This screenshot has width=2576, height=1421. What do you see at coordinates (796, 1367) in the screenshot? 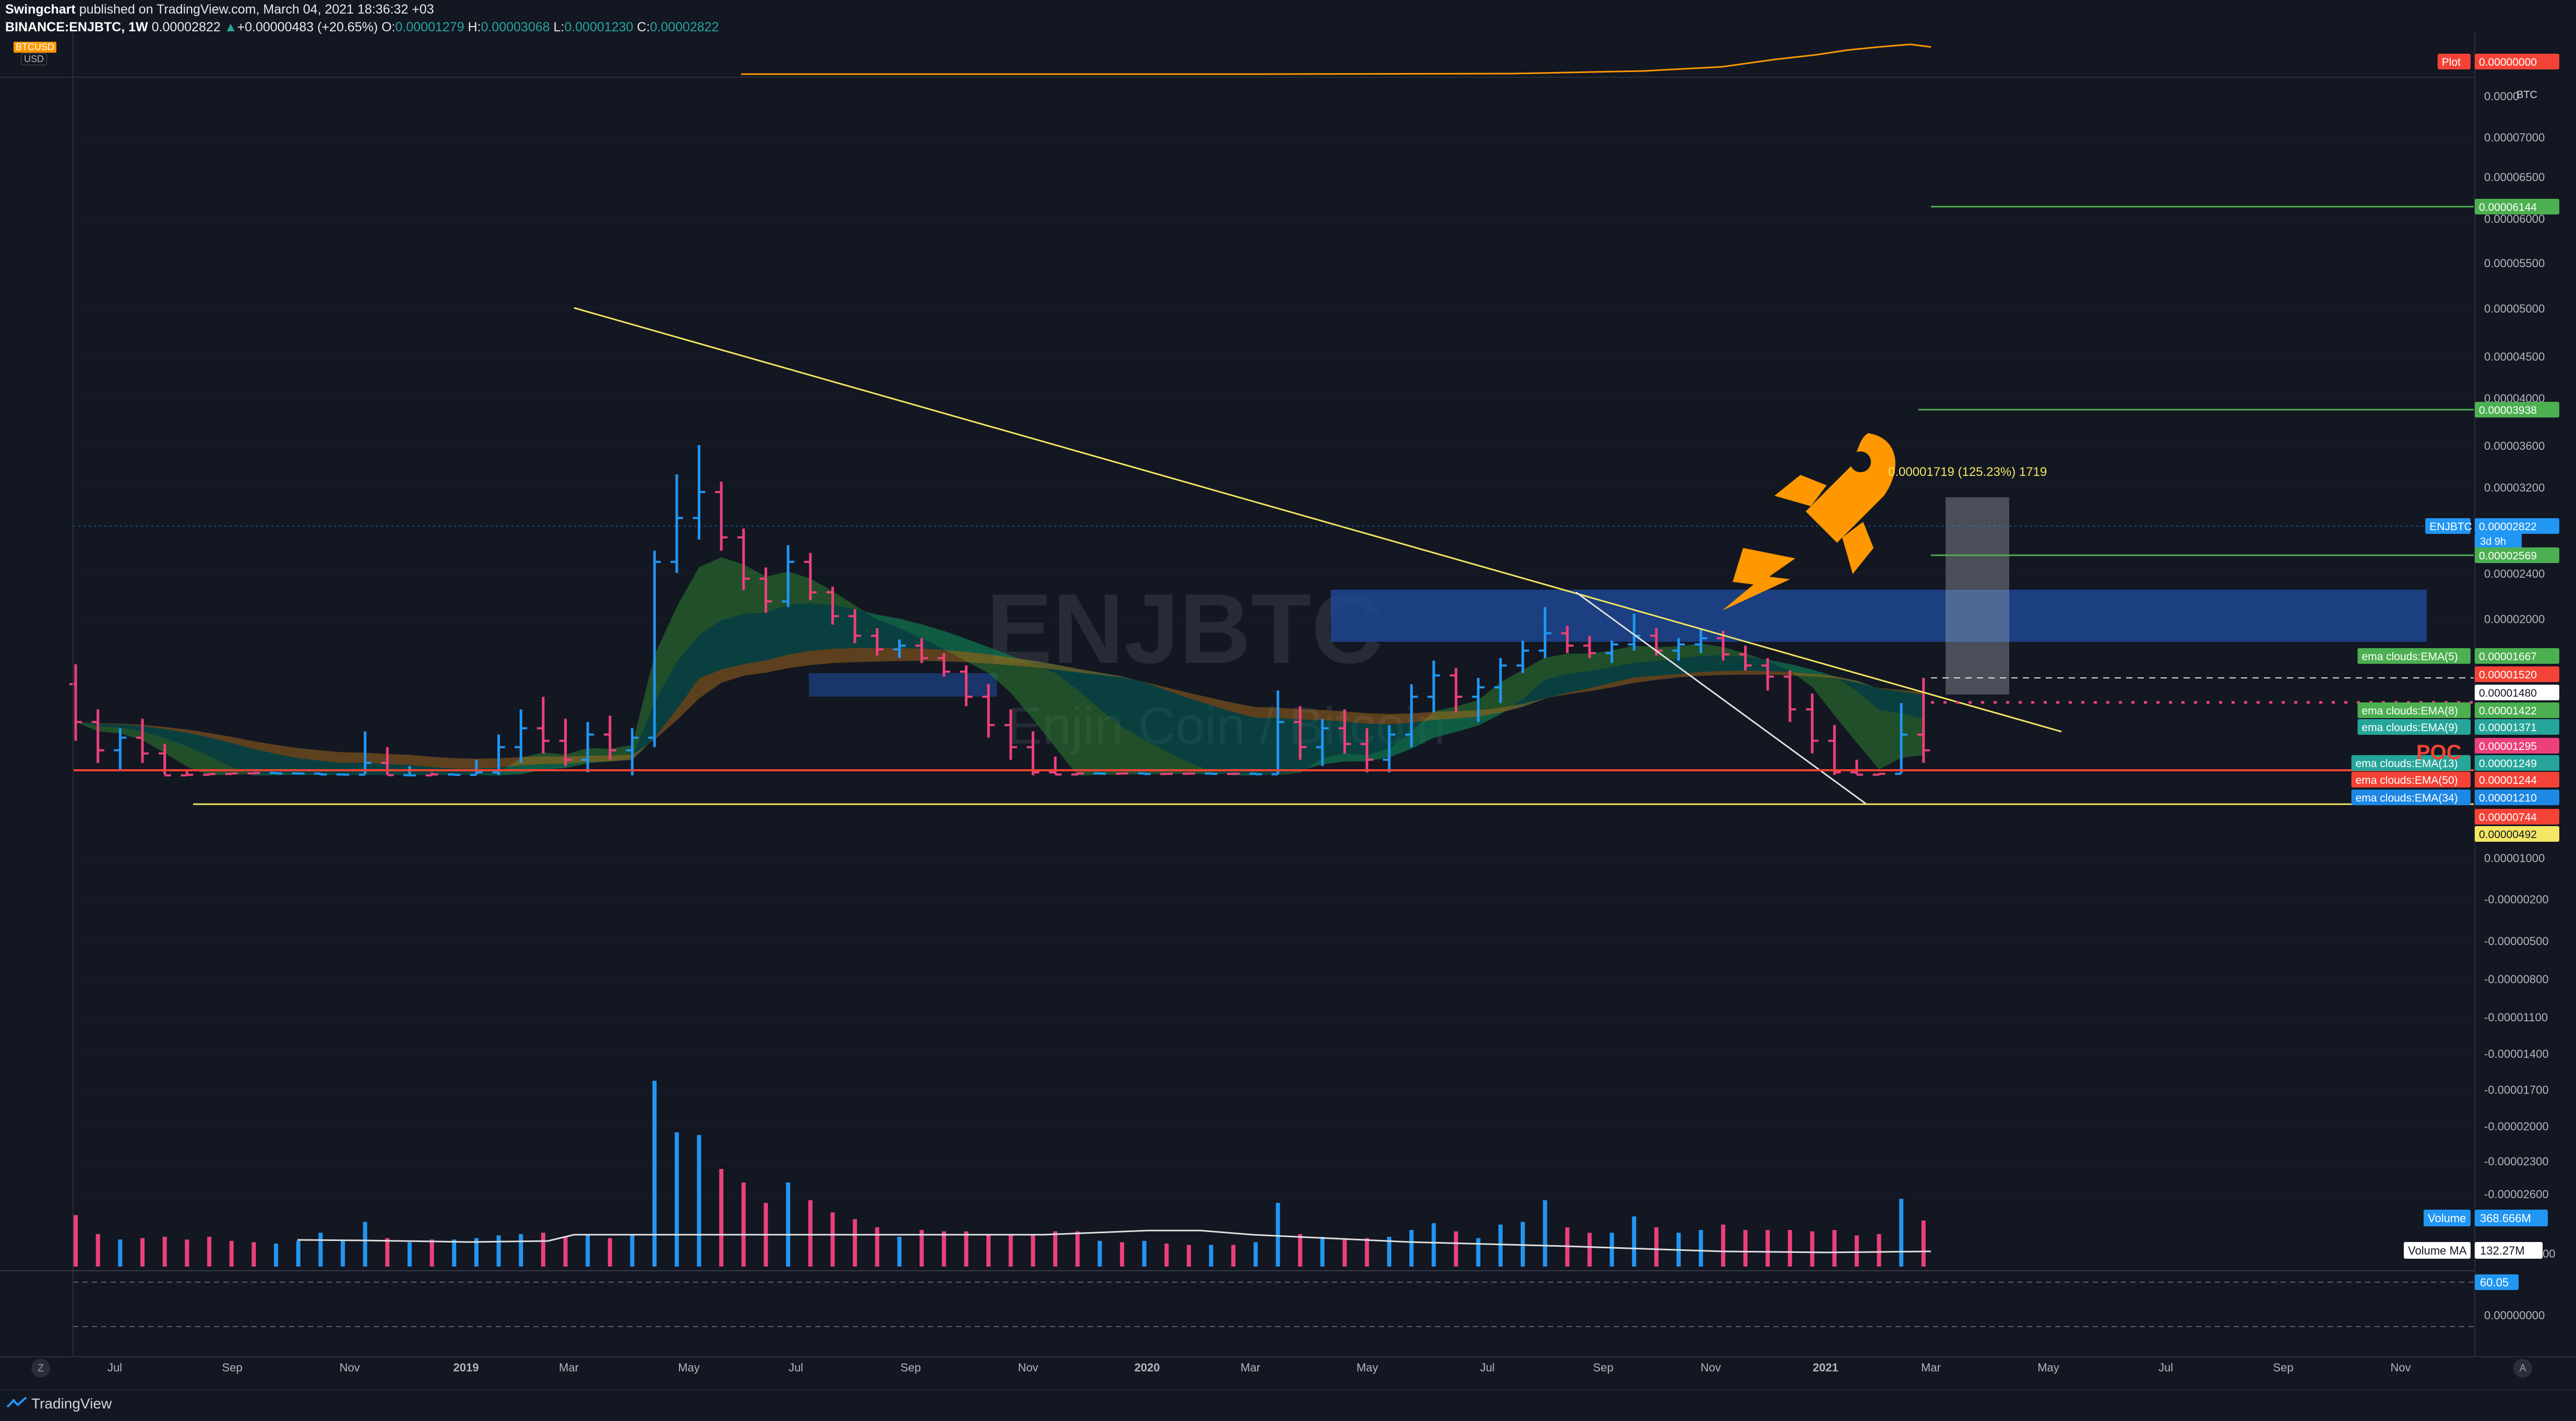
I see `time-tick: Jul` at bounding box center [796, 1367].